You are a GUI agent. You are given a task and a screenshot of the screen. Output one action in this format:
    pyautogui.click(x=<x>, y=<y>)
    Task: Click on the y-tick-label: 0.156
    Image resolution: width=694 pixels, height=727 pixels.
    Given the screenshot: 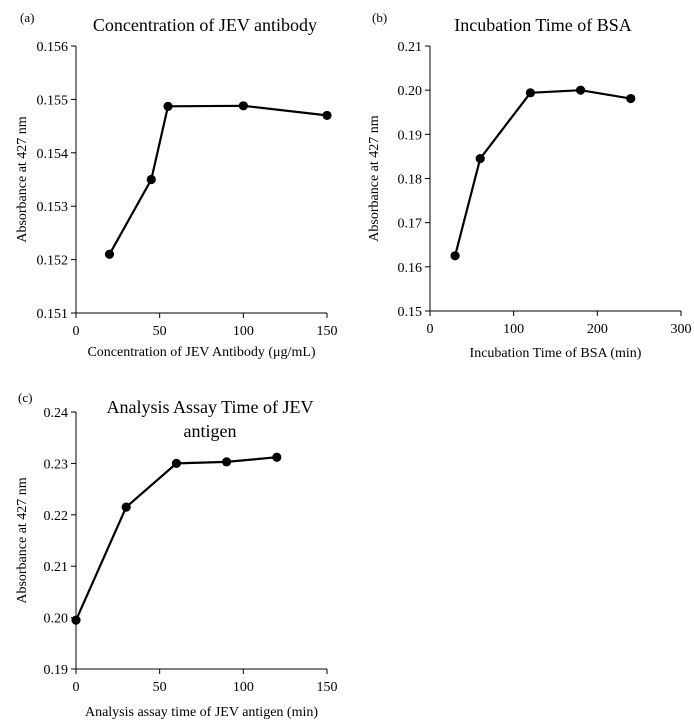 What is the action you would take?
    pyautogui.click(x=53, y=47)
    